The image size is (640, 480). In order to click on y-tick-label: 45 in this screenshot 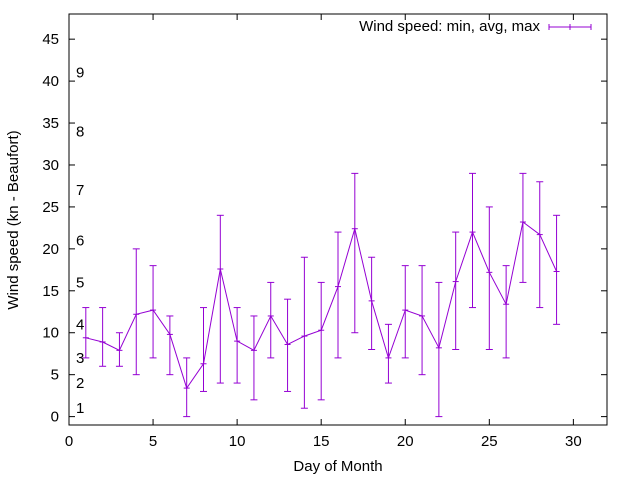, I will do `click(50, 39)`.